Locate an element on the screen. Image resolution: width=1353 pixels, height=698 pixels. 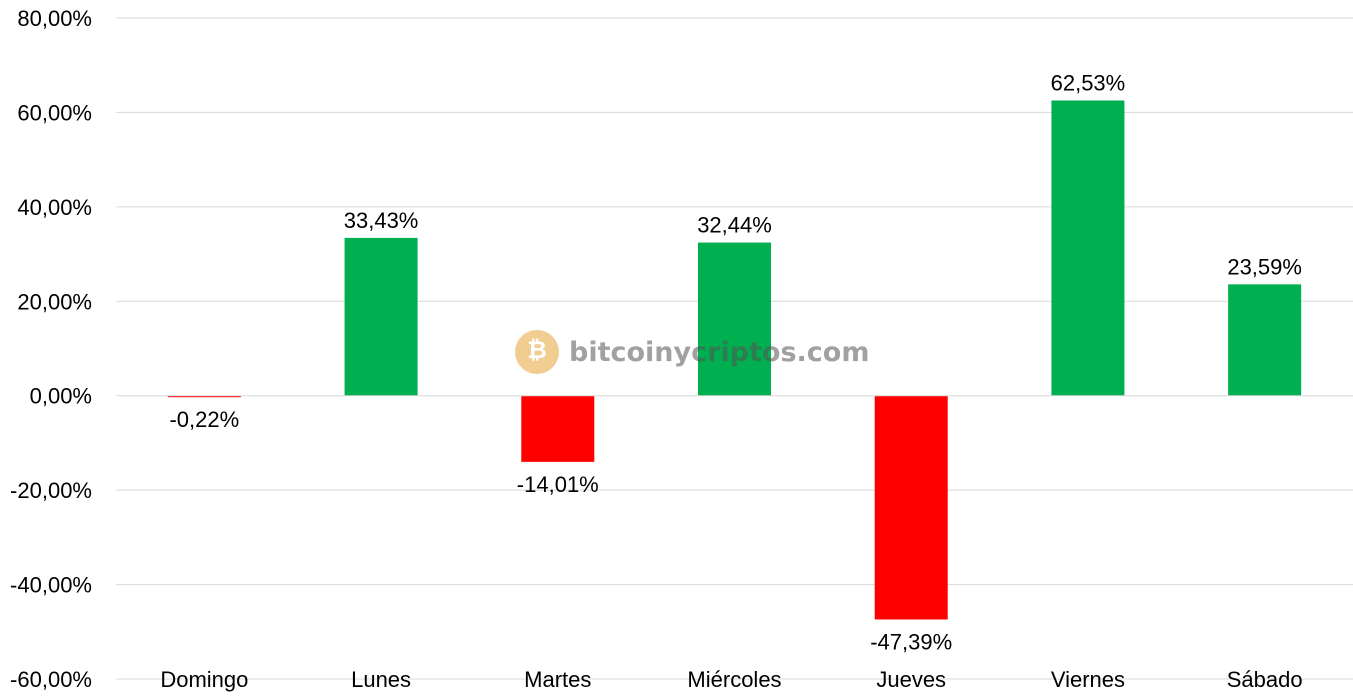
watermark-text: bitcoinycriptos.com is located at coordinates (719, 352).